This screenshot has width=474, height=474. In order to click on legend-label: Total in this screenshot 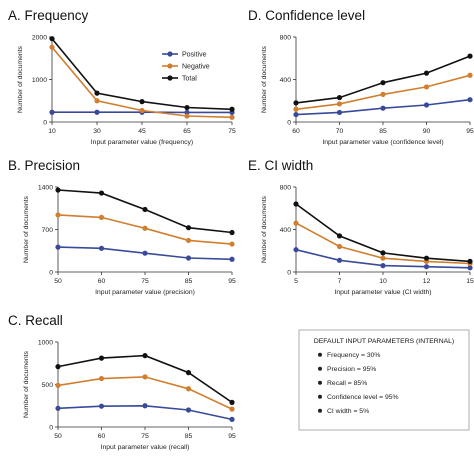, I will do `click(189, 79)`.